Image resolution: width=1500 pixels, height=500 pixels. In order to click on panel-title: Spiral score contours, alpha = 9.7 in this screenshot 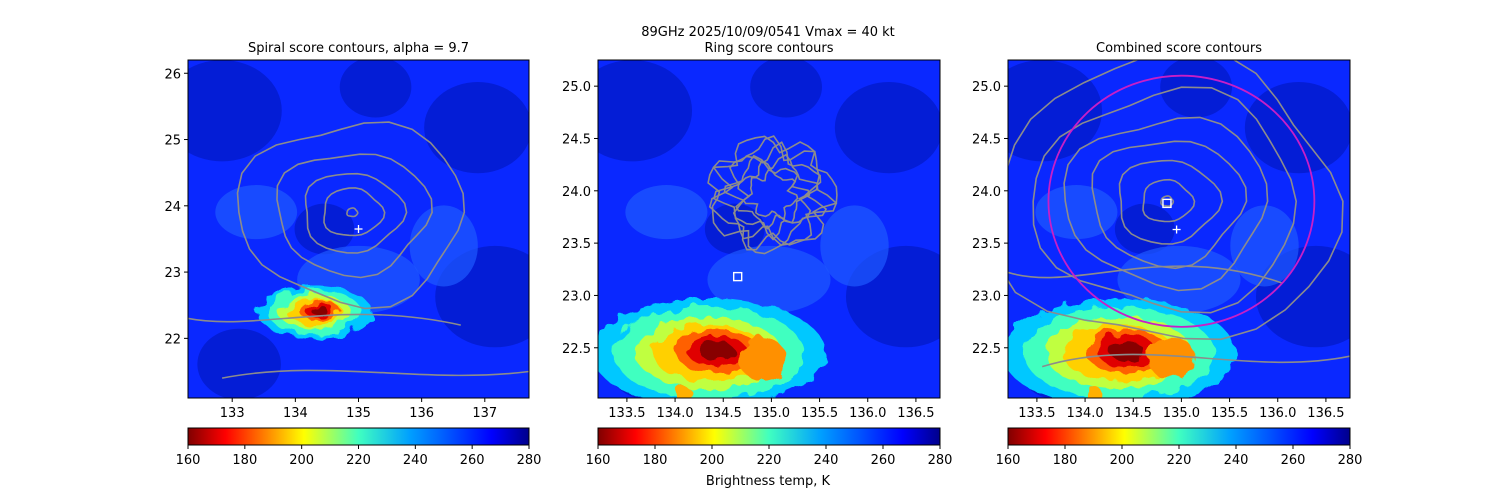, I will do `click(358, 48)`.